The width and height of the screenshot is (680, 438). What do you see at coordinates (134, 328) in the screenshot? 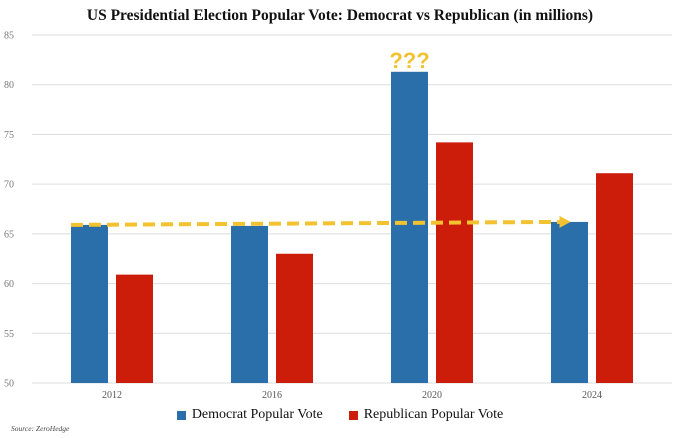
I see `bar-republican-2012` at bounding box center [134, 328].